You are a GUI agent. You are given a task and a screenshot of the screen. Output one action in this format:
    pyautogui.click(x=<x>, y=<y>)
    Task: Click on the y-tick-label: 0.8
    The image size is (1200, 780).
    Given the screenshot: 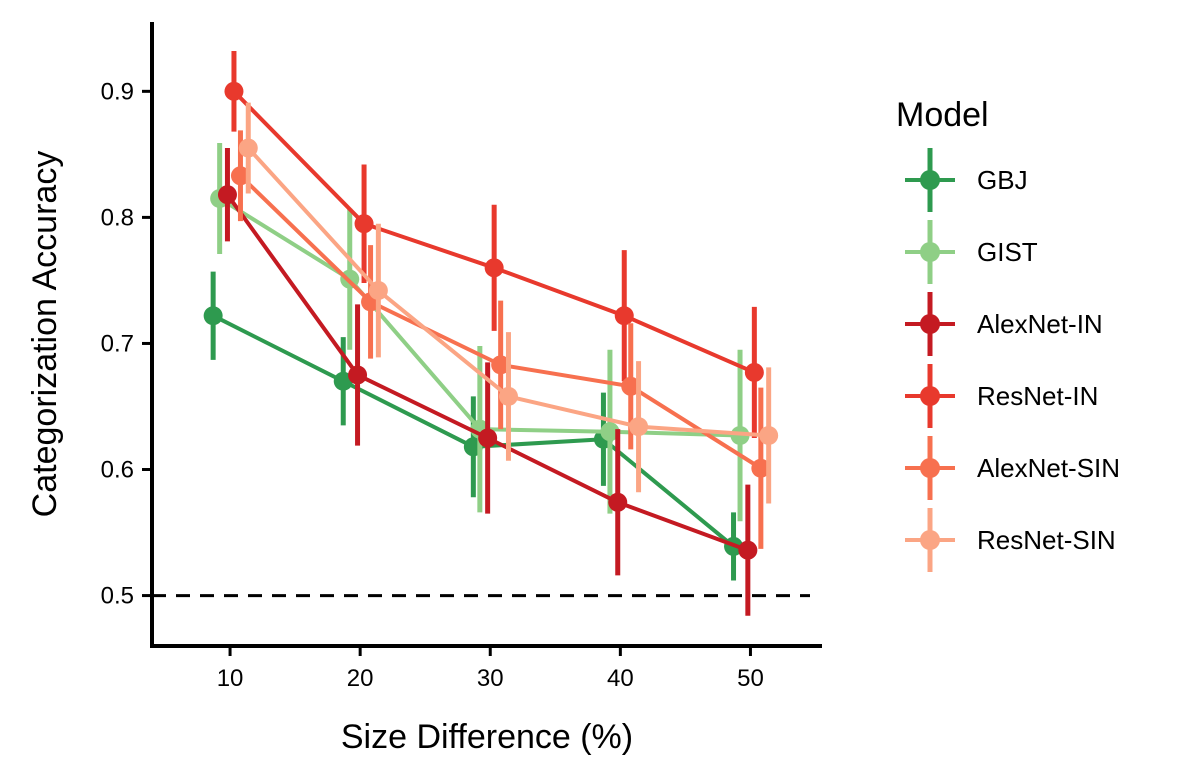 What is the action you would take?
    pyautogui.click(x=117, y=217)
    